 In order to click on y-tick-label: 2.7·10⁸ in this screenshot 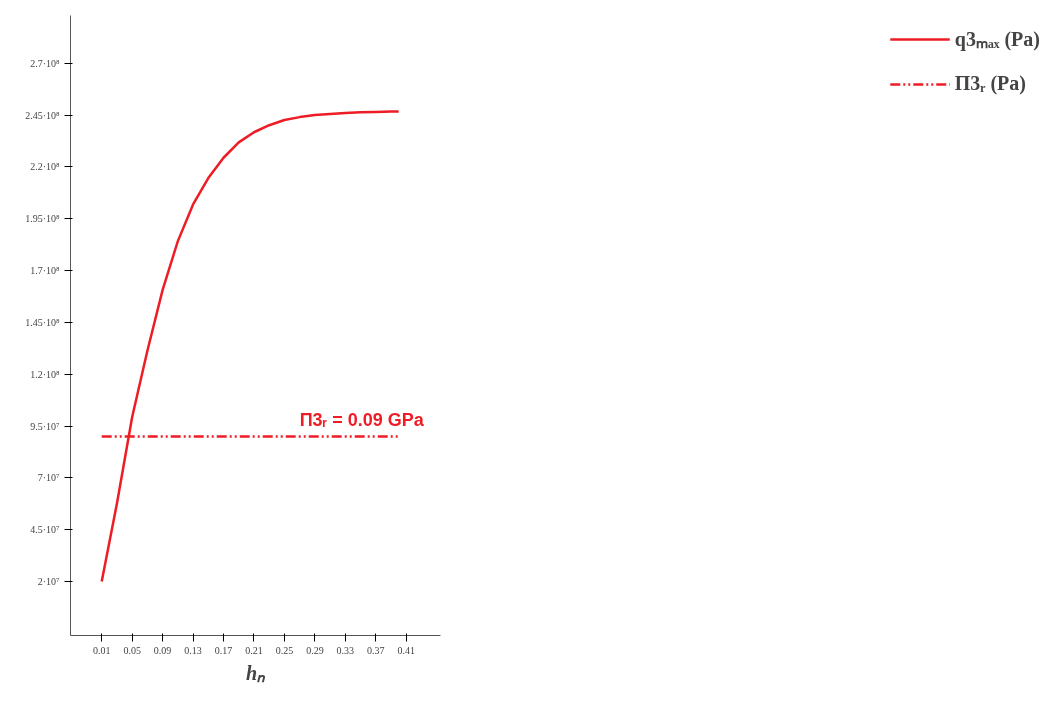, I will do `click(45, 63)`.